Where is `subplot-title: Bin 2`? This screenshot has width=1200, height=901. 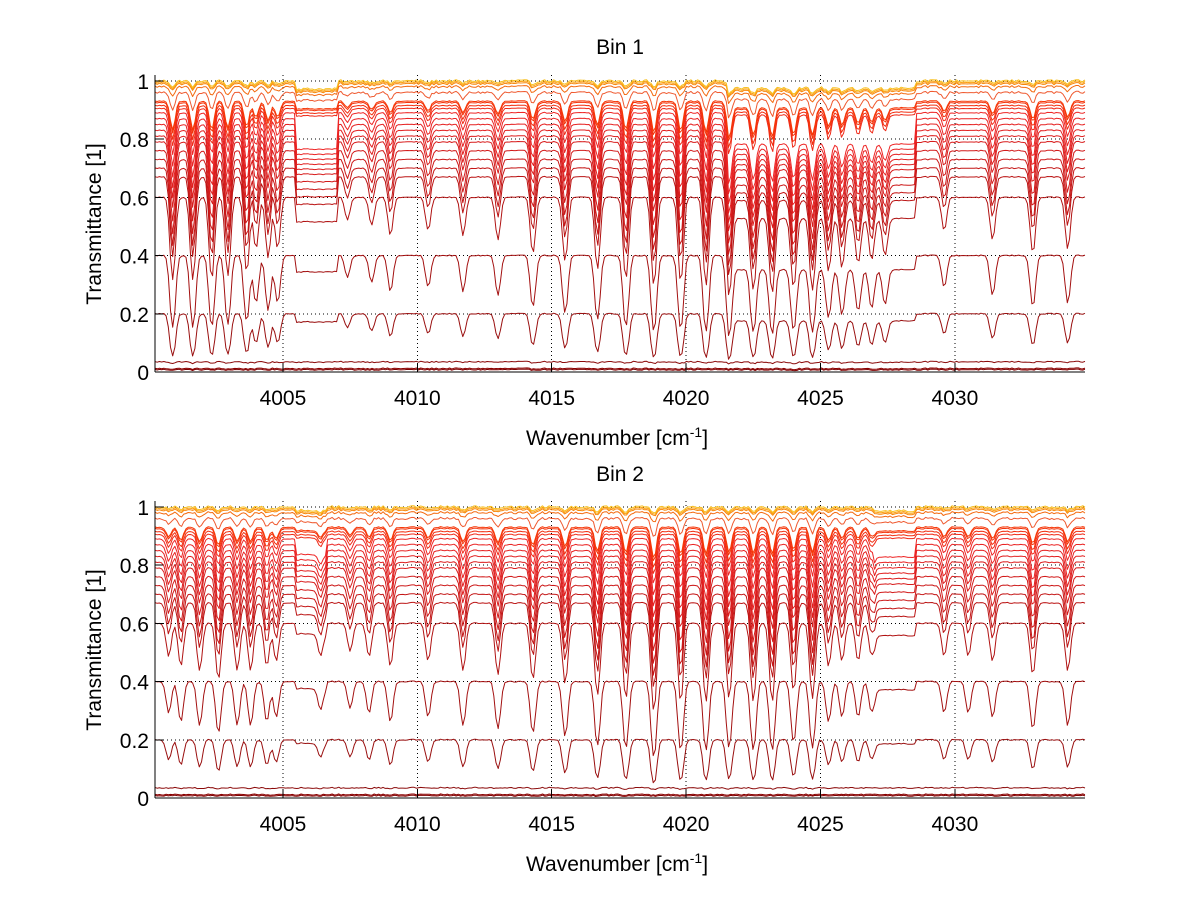 subplot-title: Bin 2 is located at coordinates (620, 474).